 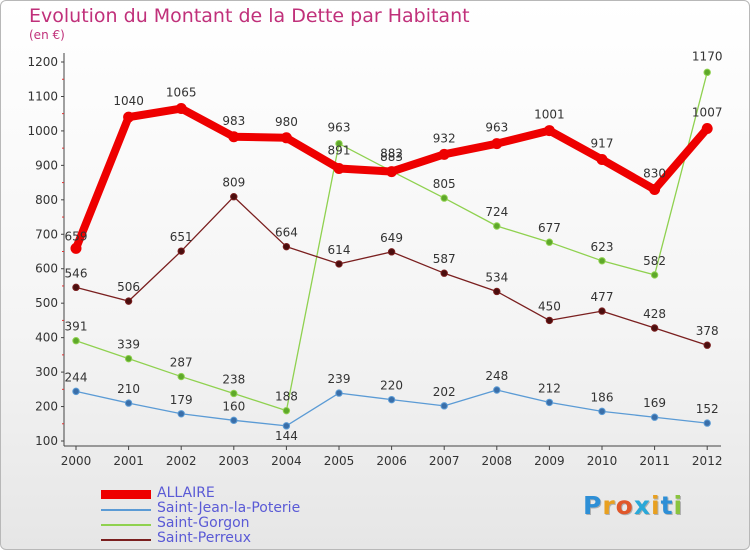 What do you see at coordinates (593, 505) in the screenshot?
I see `logo-letter: P` at bounding box center [593, 505].